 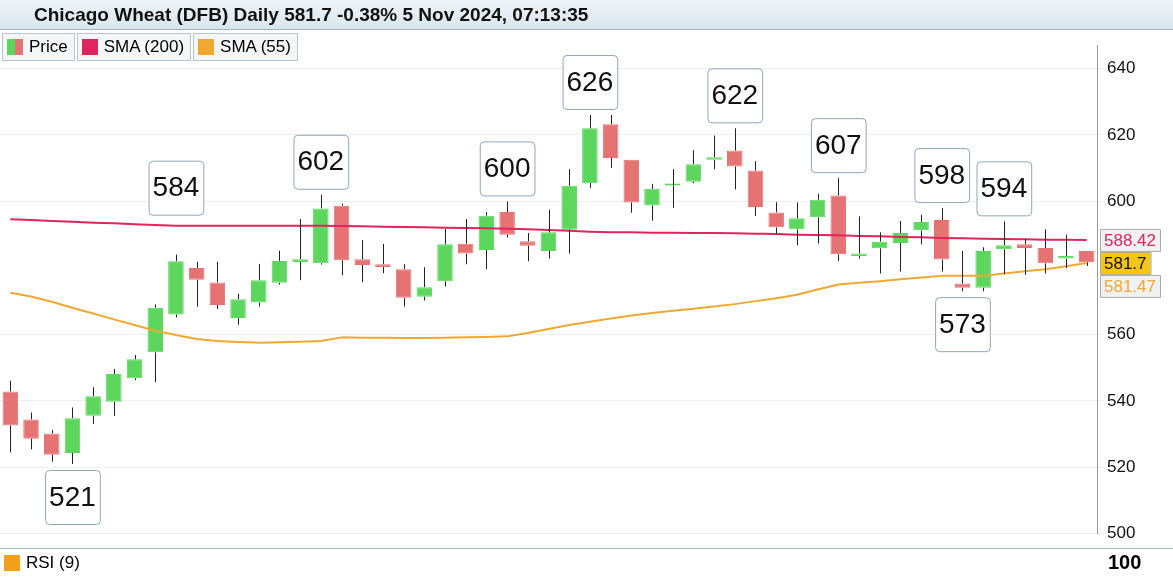 What do you see at coordinates (962, 323) in the screenshot?
I see `annotation: 573` at bounding box center [962, 323].